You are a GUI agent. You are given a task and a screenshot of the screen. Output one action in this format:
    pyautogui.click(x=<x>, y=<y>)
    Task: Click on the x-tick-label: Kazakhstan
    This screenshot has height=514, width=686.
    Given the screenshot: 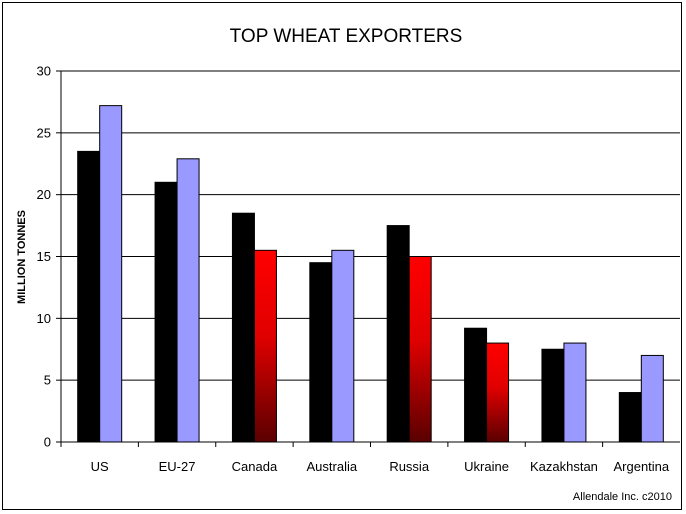 What is the action you would take?
    pyautogui.click(x=564, y=466)
    